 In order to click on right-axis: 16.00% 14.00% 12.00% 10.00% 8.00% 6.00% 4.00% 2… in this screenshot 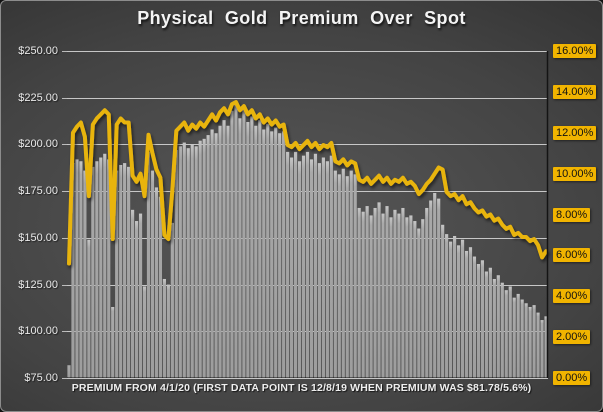, I will do `click(577, 206)`.